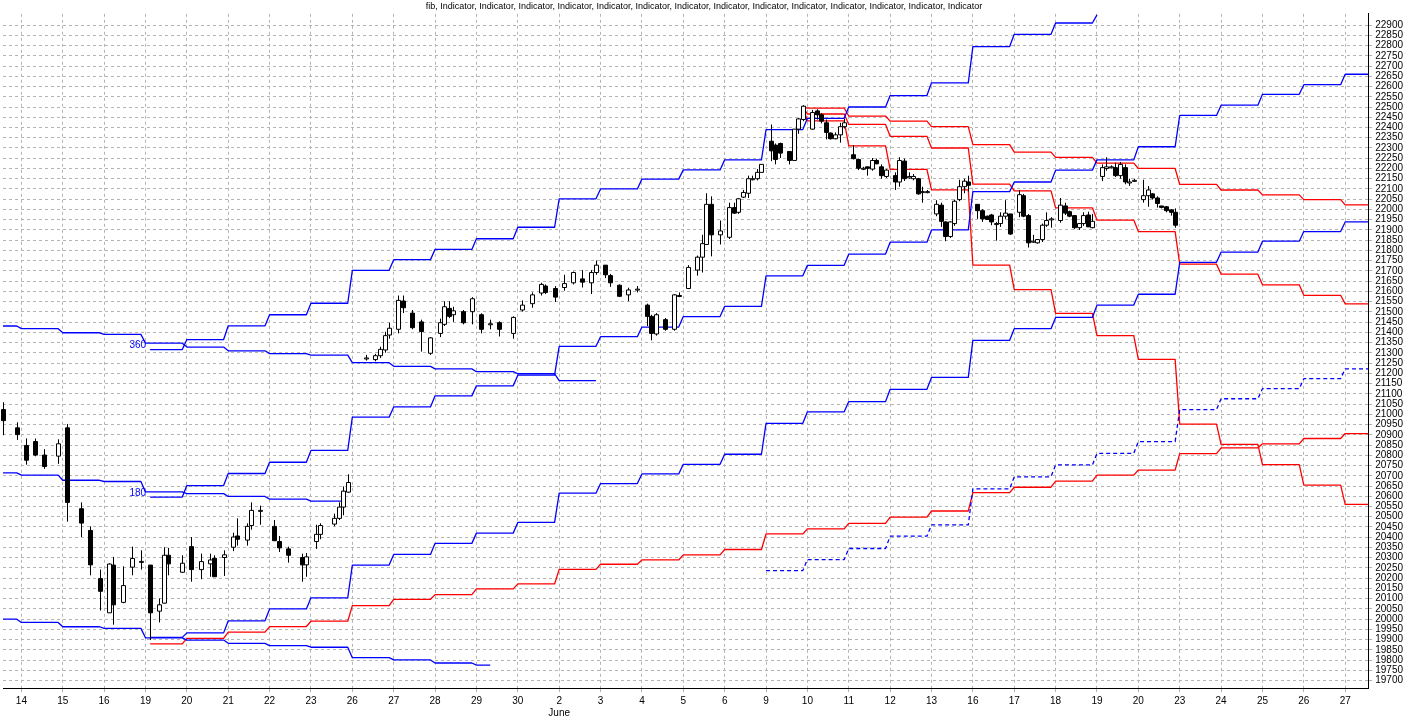  I want to click on y-tick-label: 21000, so click(1389, 414).